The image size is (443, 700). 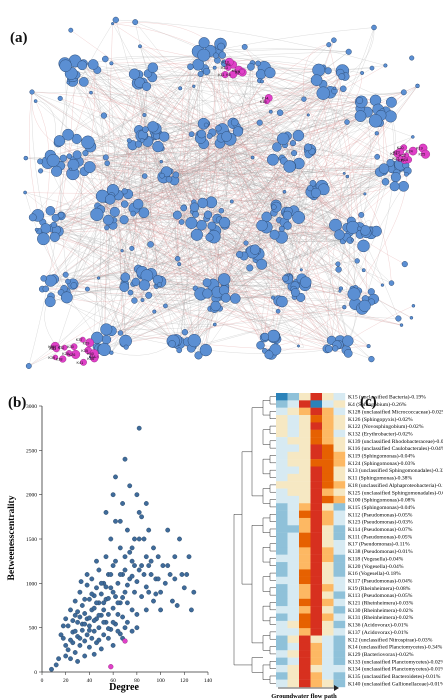 I want to click on pink-node-label: K27, so click(x=53, y=347).